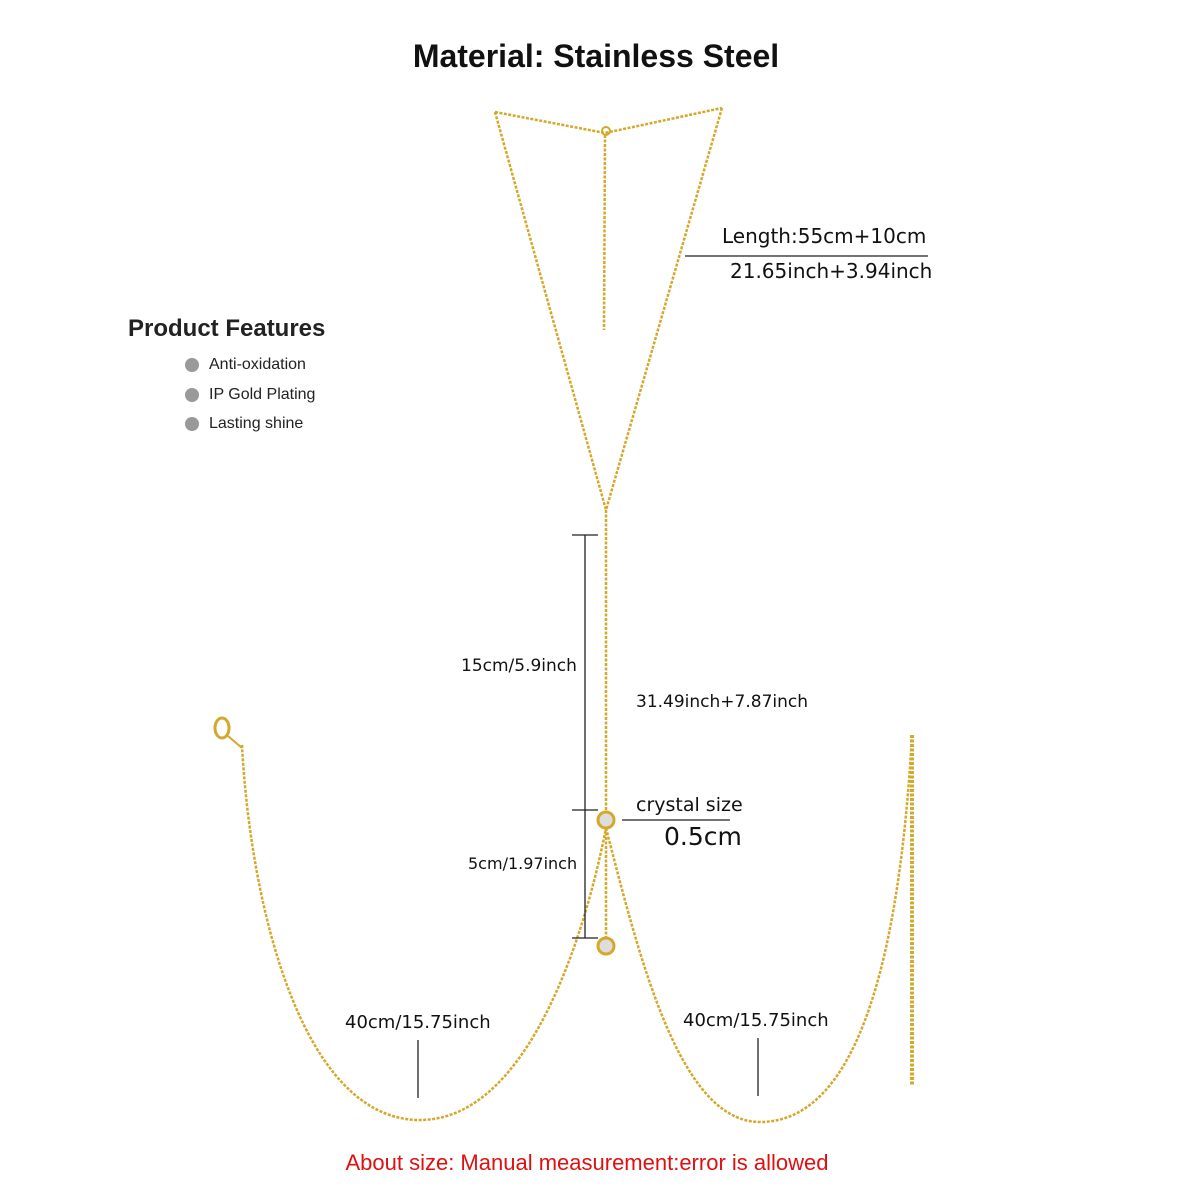  I want to click on length-cm: Length:55cm+10cm, so click(824, 236).